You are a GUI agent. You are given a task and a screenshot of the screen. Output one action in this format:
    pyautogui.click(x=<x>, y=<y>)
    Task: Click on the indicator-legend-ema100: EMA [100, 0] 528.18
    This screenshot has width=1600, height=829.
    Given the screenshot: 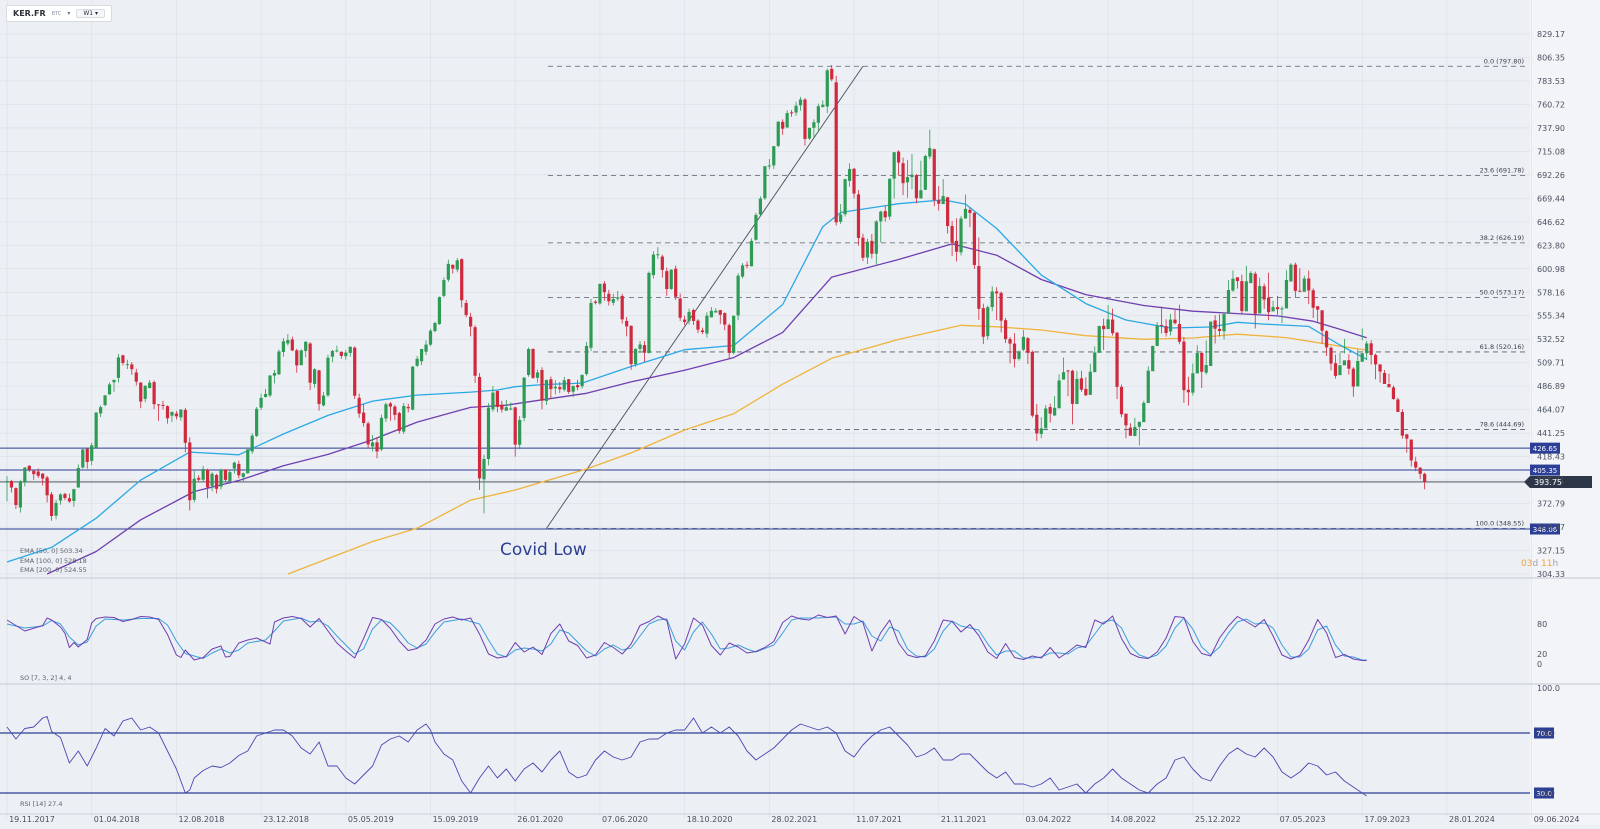 What is the action you would take?
    pyautogui.click(x=53, y=561)
    